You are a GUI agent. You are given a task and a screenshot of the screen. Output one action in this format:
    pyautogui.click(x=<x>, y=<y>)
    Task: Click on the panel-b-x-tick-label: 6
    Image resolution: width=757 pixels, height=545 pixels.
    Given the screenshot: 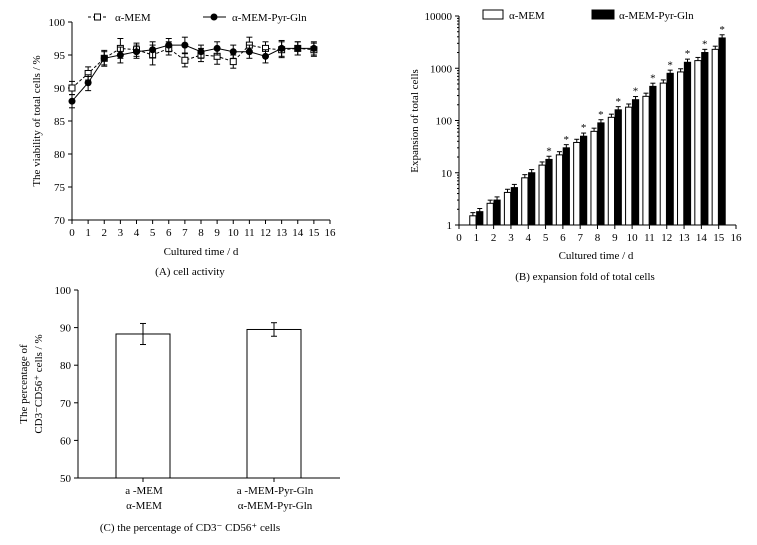 What is the action you would take?
    pyautogui.click(x=563, y=238)
    